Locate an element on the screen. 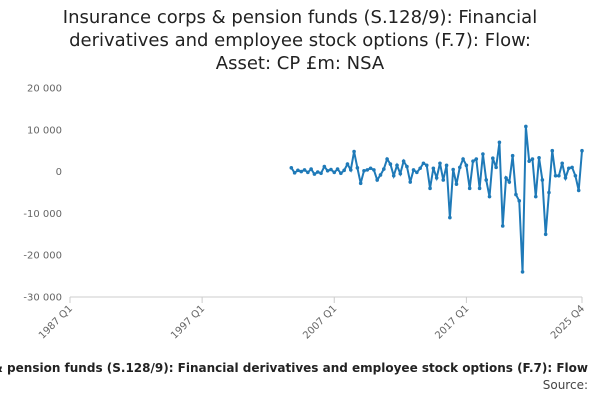  x-tick-label: 1987 Q1 is located at coordinates (56, 322).